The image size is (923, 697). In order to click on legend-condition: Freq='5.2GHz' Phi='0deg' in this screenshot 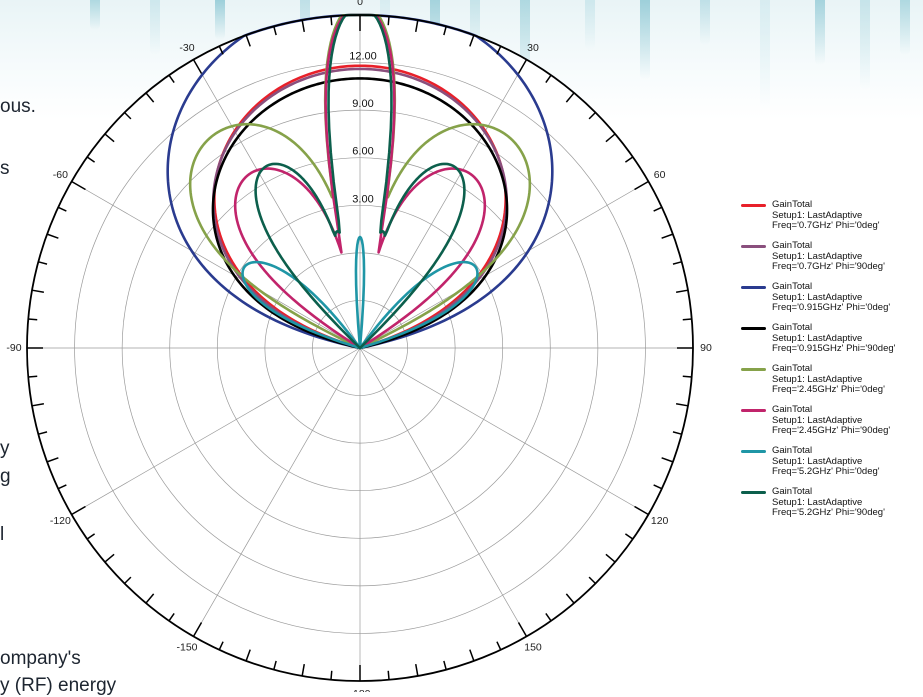, I will do `click(826, 471)`.